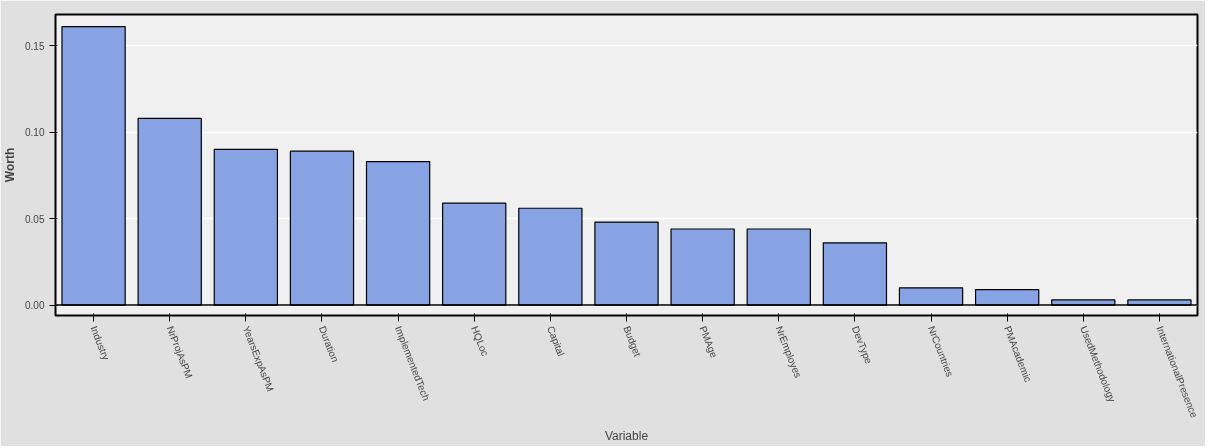  I want to click on x-tick-label: Capital, so click(556, 341).